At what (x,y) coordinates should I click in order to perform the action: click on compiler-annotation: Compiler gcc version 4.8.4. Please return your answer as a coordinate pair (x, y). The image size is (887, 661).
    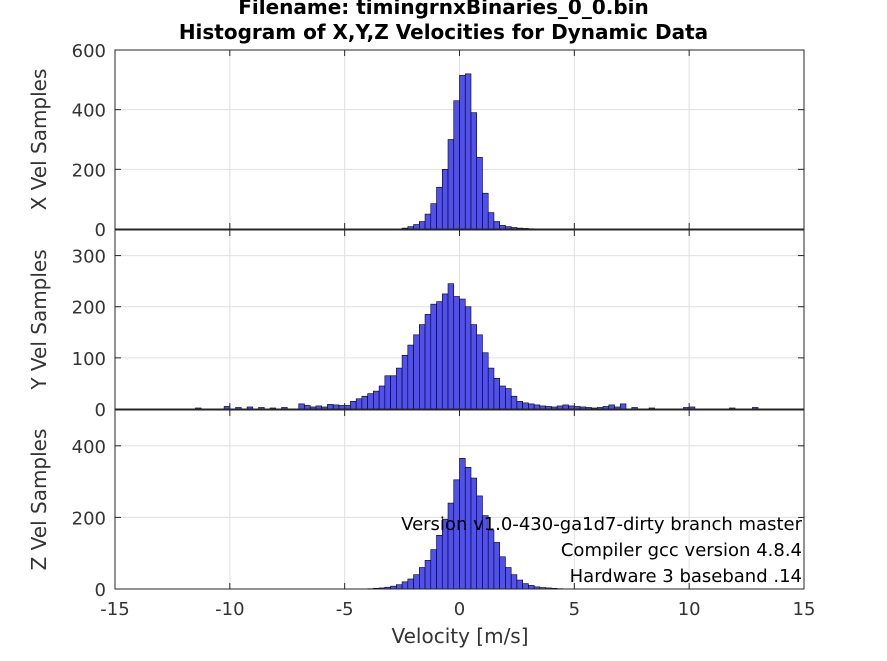
    Looking at the image, I should click on (681, 550).